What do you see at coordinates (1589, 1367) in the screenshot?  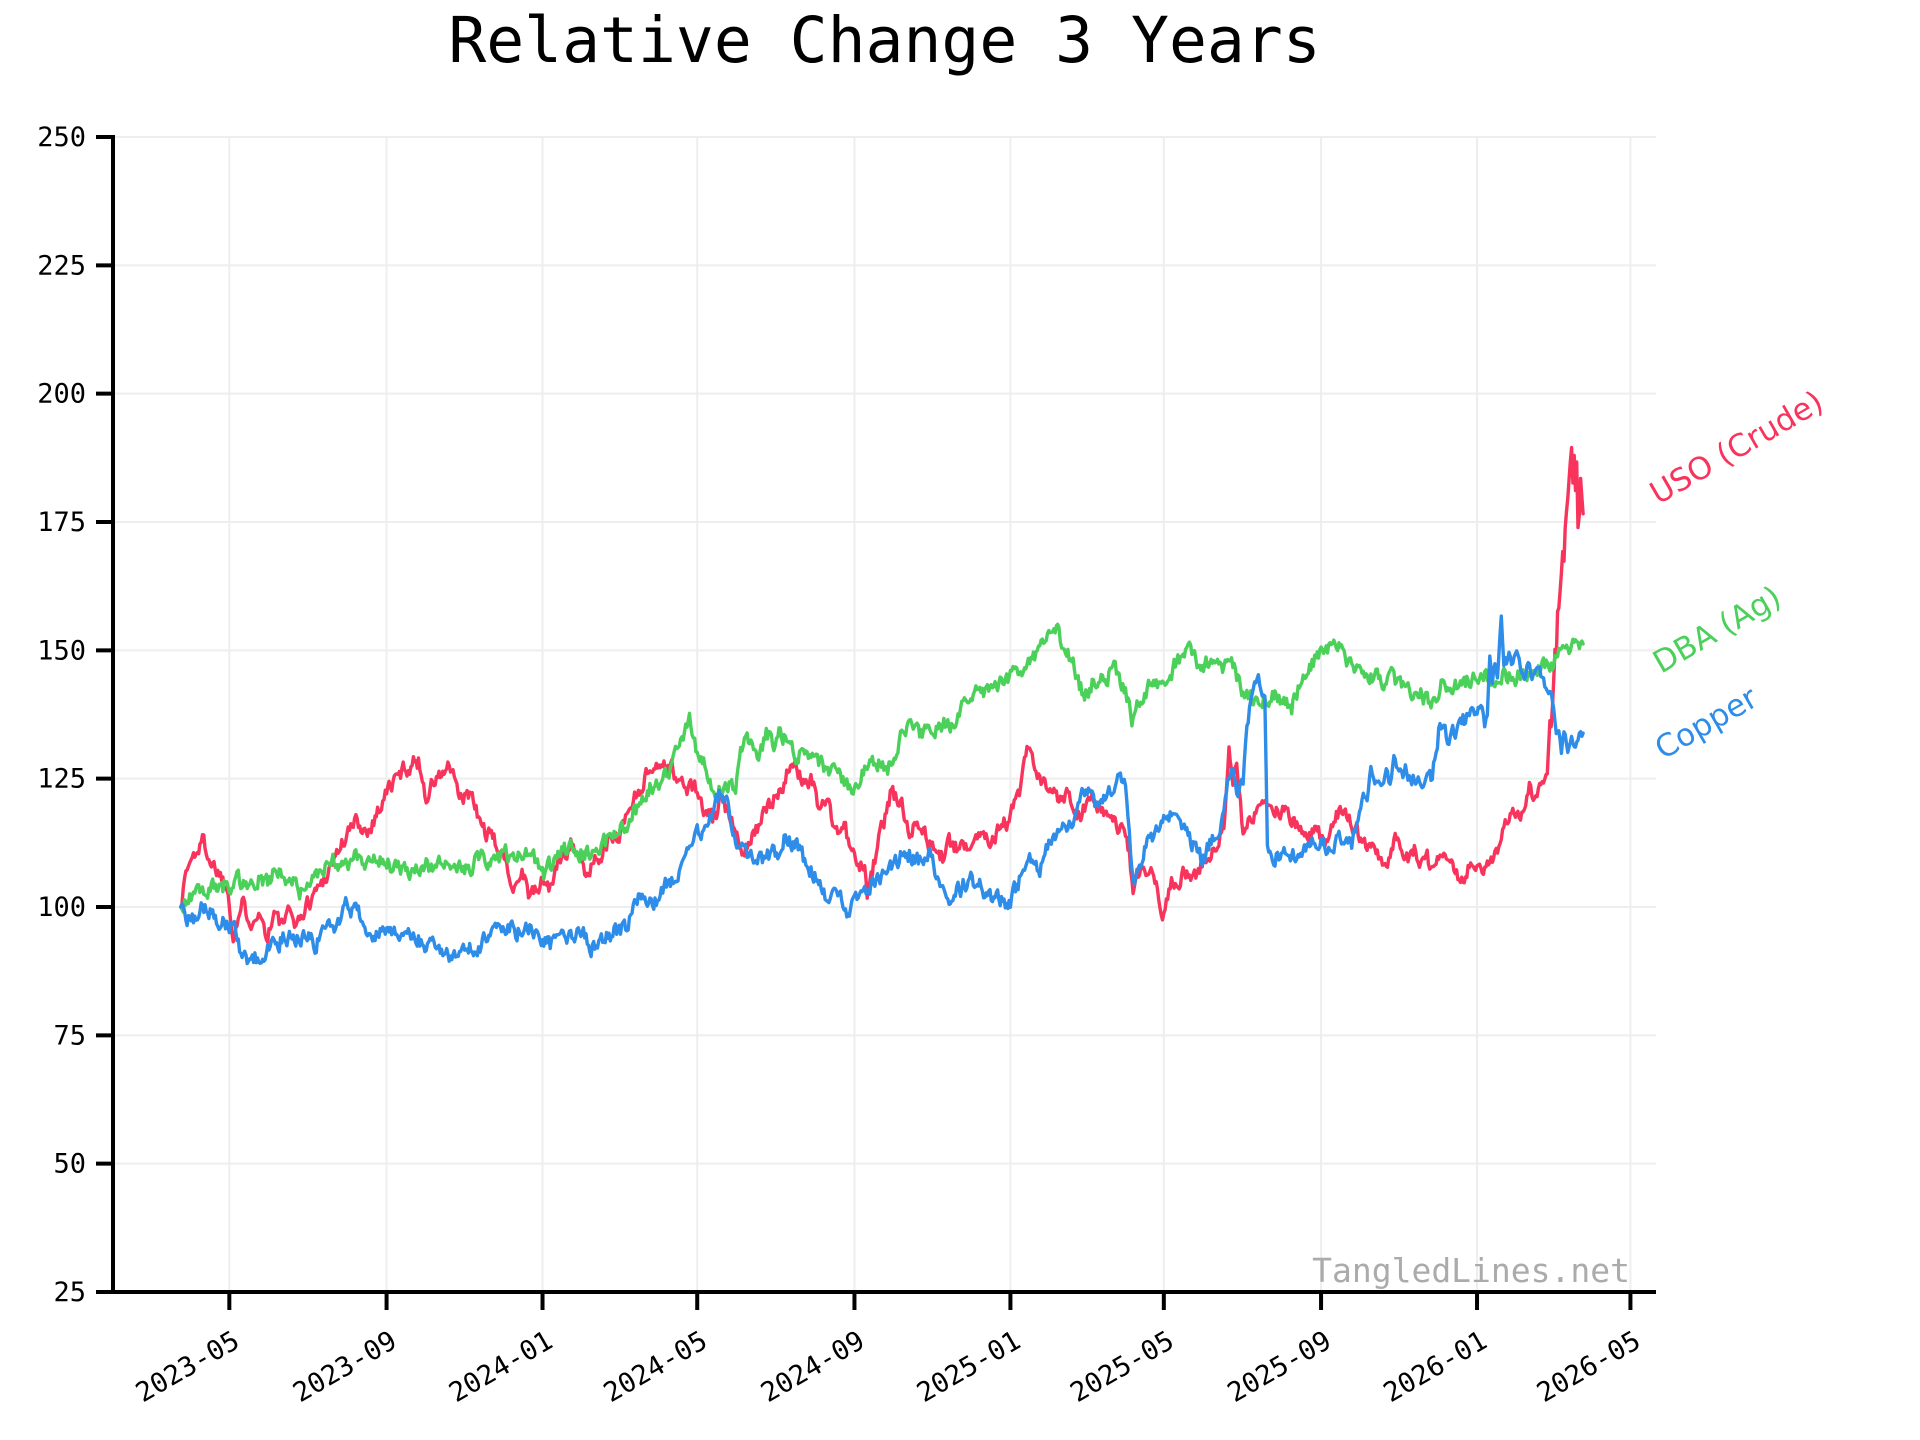 I see `x-tick-label: 2026-05` at bounding box center [1589, 1367].